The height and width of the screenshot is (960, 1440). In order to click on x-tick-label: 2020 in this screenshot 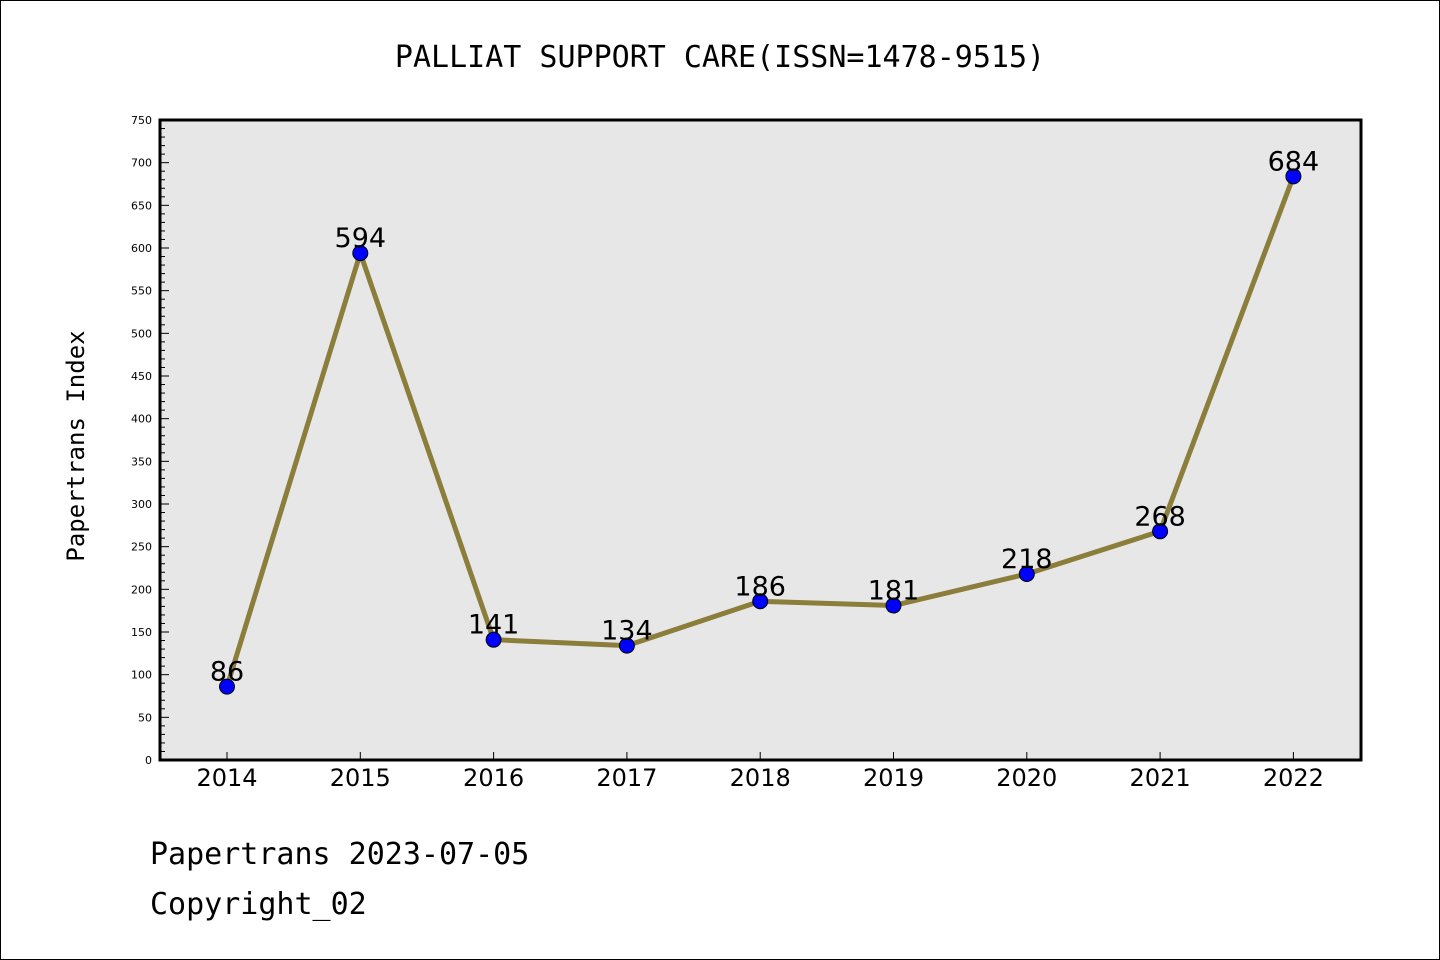, I will do `click(1026, 778)`.